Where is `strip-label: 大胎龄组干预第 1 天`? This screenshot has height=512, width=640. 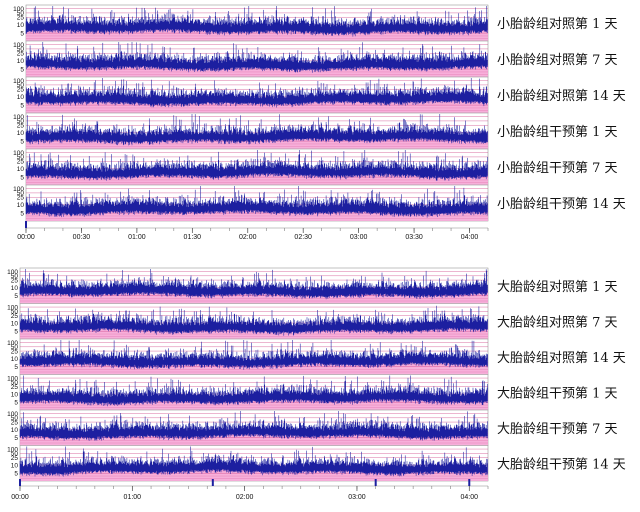 strip-label: 大胎龄组干预第 1 天 is located at coordinates (557, 393).